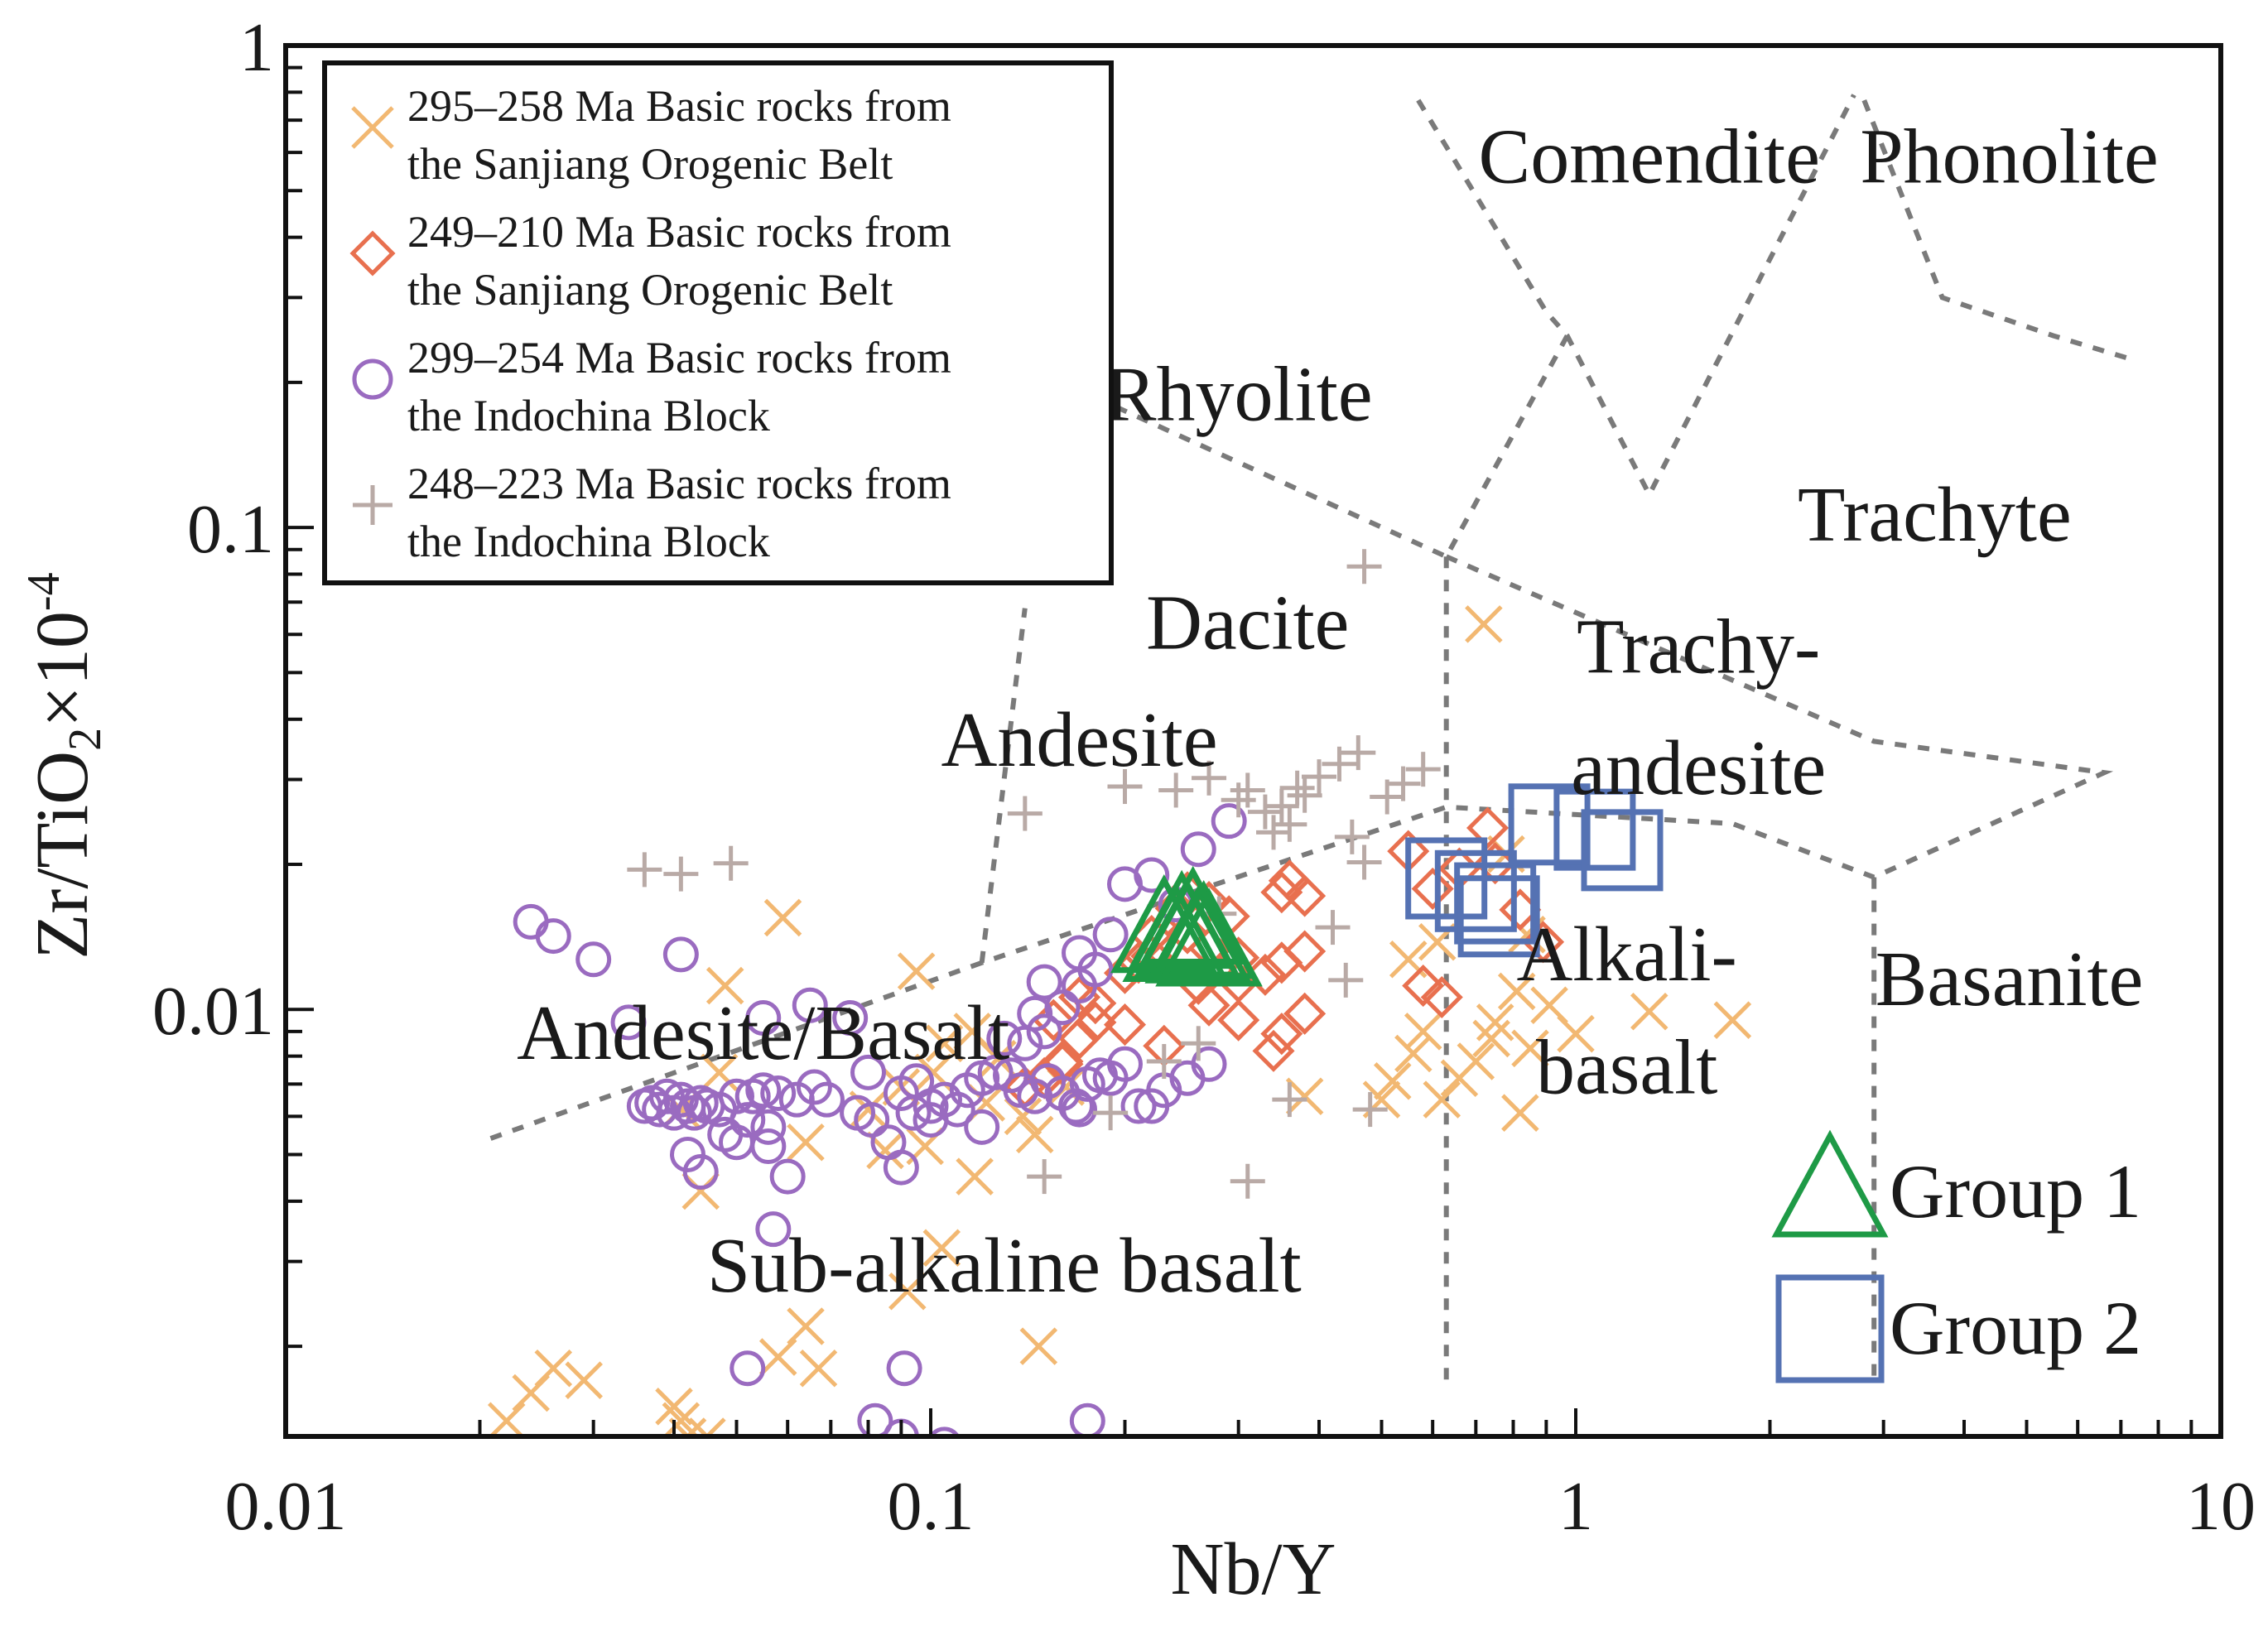 This screenshot has height=1631, width=2268. Describe the element at coordinates (373, 127) in the screenshot. I see `legend-marker-x` at that location.